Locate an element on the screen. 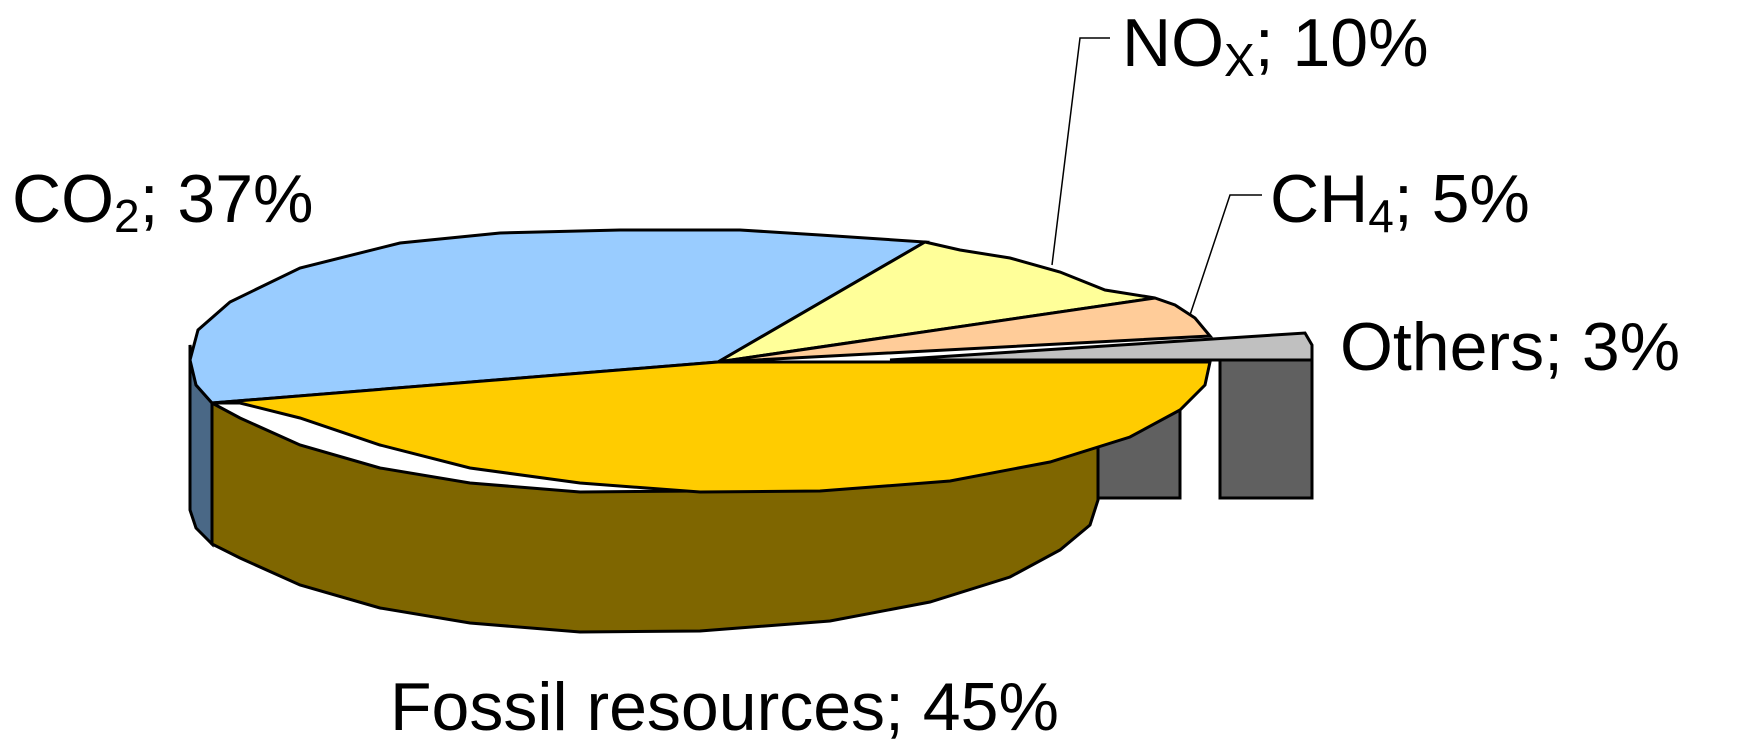  leader-line-nox is located at coordinates (1080, 151).